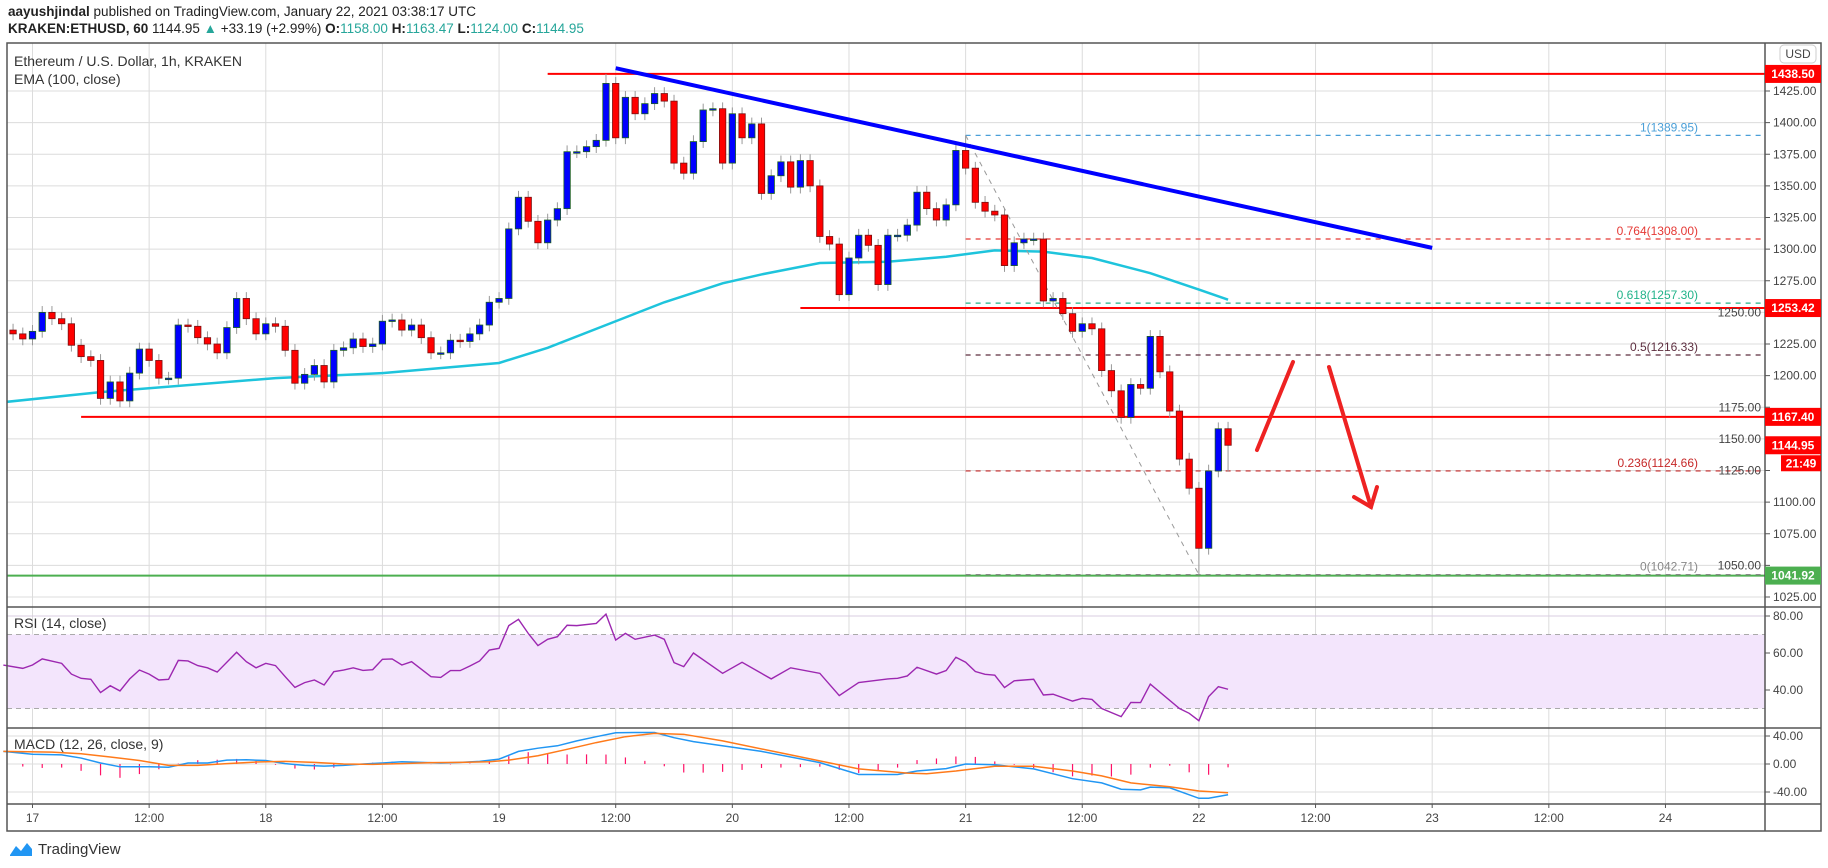 This screenshot has height=868, width=1828. I want to click on rsi-tick-label: 60.00, so click(1788, 653).